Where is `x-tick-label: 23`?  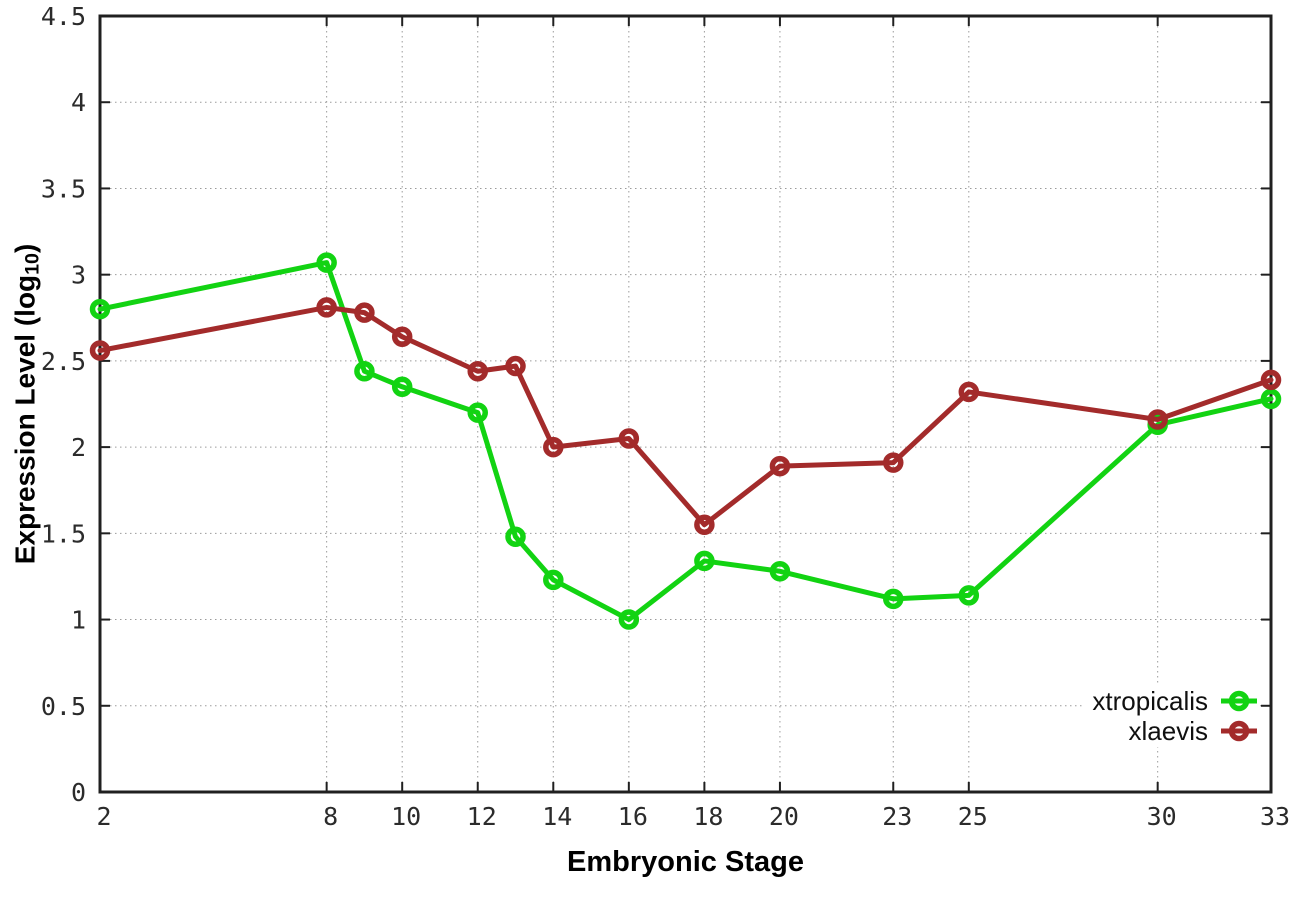 x-tick-label: 23 is located at coordinates (897, 816).